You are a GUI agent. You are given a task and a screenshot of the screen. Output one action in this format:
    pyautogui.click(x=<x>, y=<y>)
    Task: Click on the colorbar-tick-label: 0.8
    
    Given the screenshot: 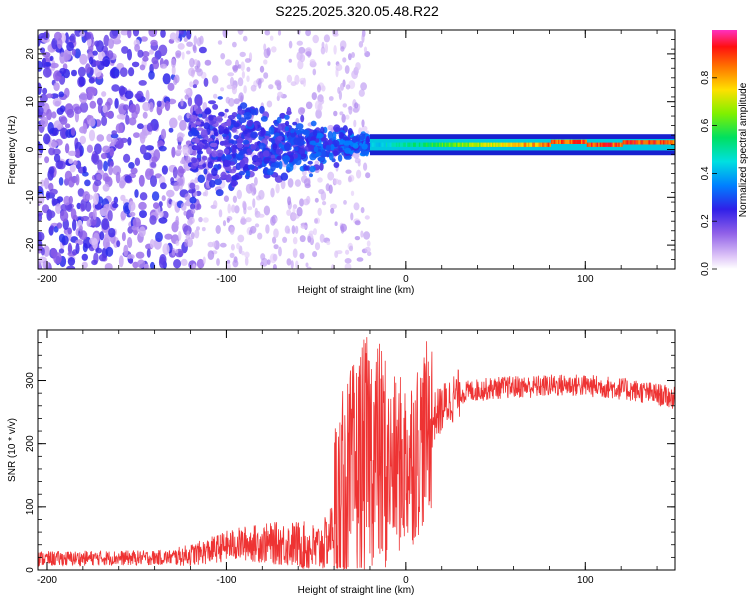 What is the action you would take?
    pyautogui.click(x=705, y=77)
    